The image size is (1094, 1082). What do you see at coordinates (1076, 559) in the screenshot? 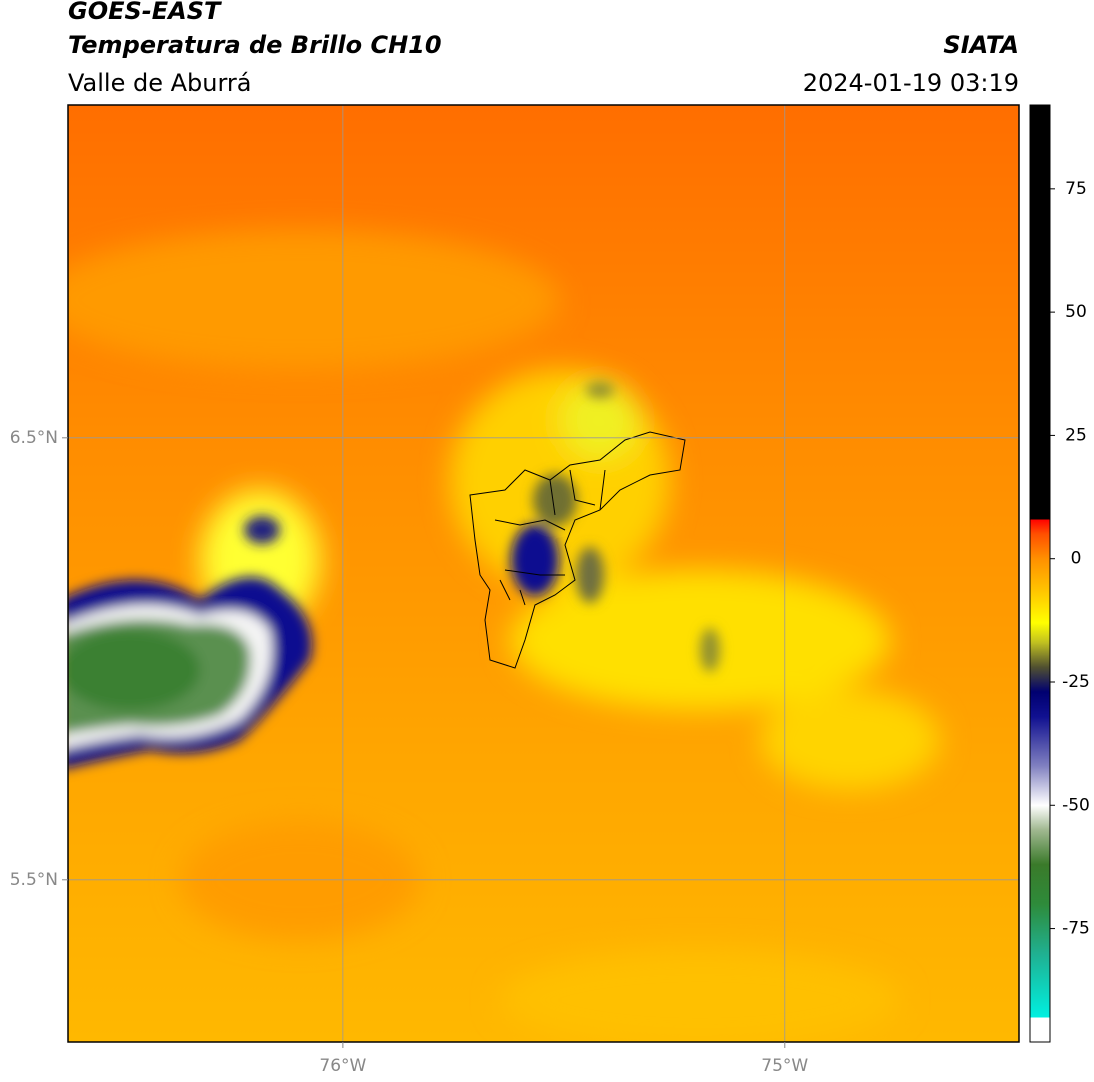
I see `colorbar-label: 0` at bounding box center [1076, 559].